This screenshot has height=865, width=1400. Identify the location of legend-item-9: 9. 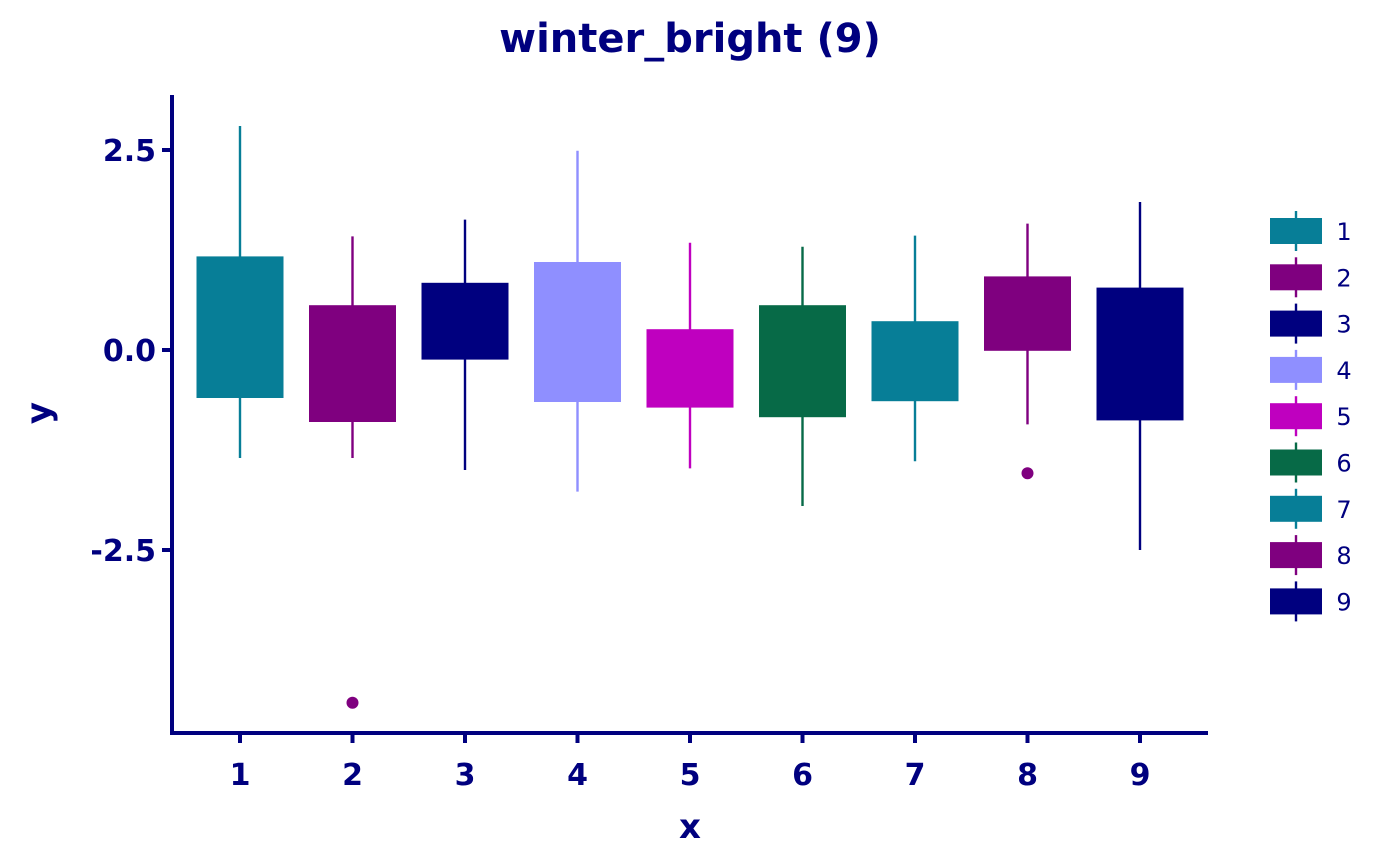
(1311, 601).